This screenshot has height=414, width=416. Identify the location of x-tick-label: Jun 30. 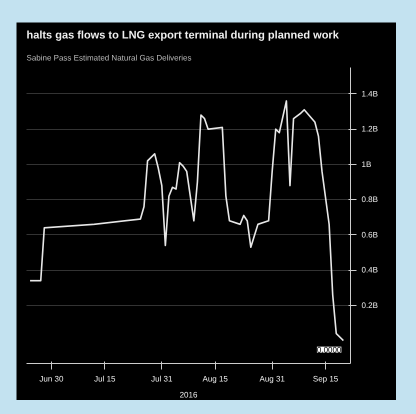
(51, 379).